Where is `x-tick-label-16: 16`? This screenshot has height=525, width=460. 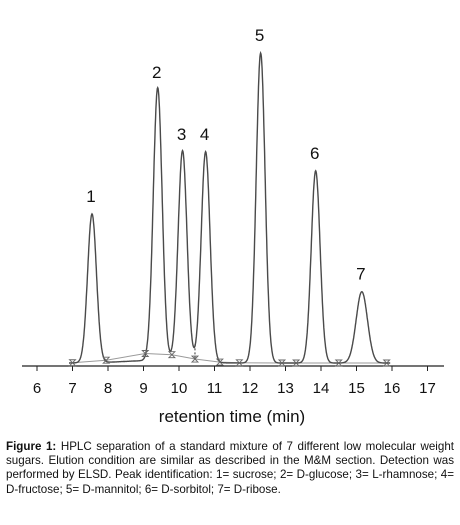 x-tick-label-16: 16 is located at coordinates (392, 388).